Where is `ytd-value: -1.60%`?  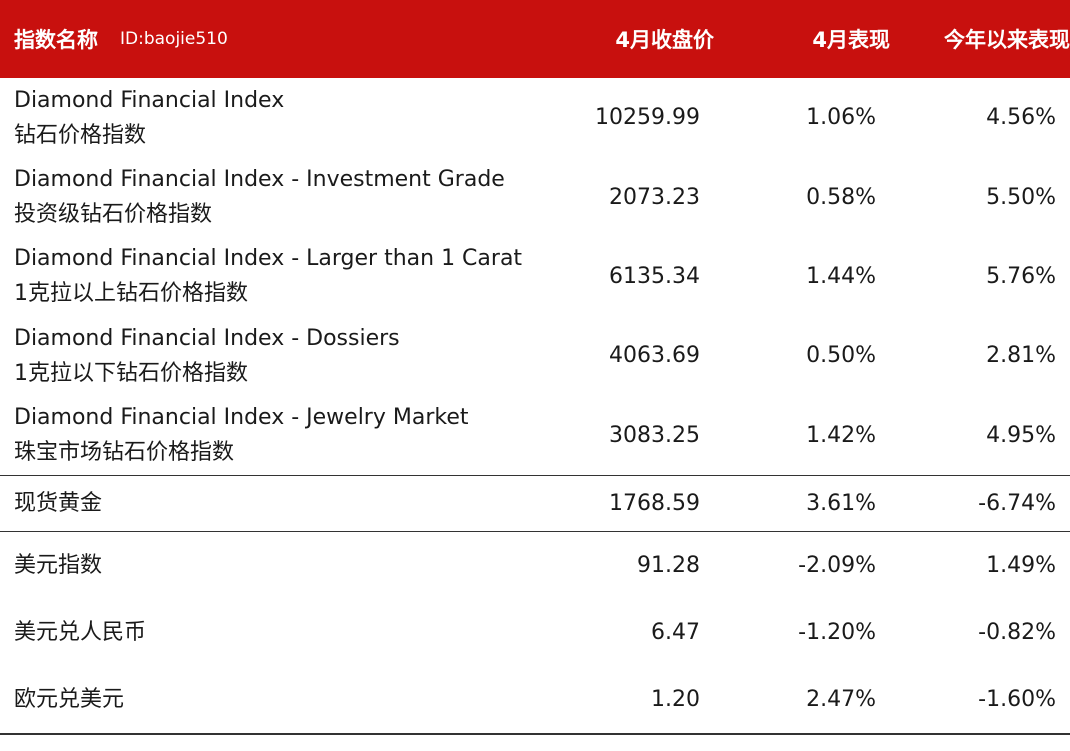
ytd-value: -1.60% is located at coordinates (1017, 699).